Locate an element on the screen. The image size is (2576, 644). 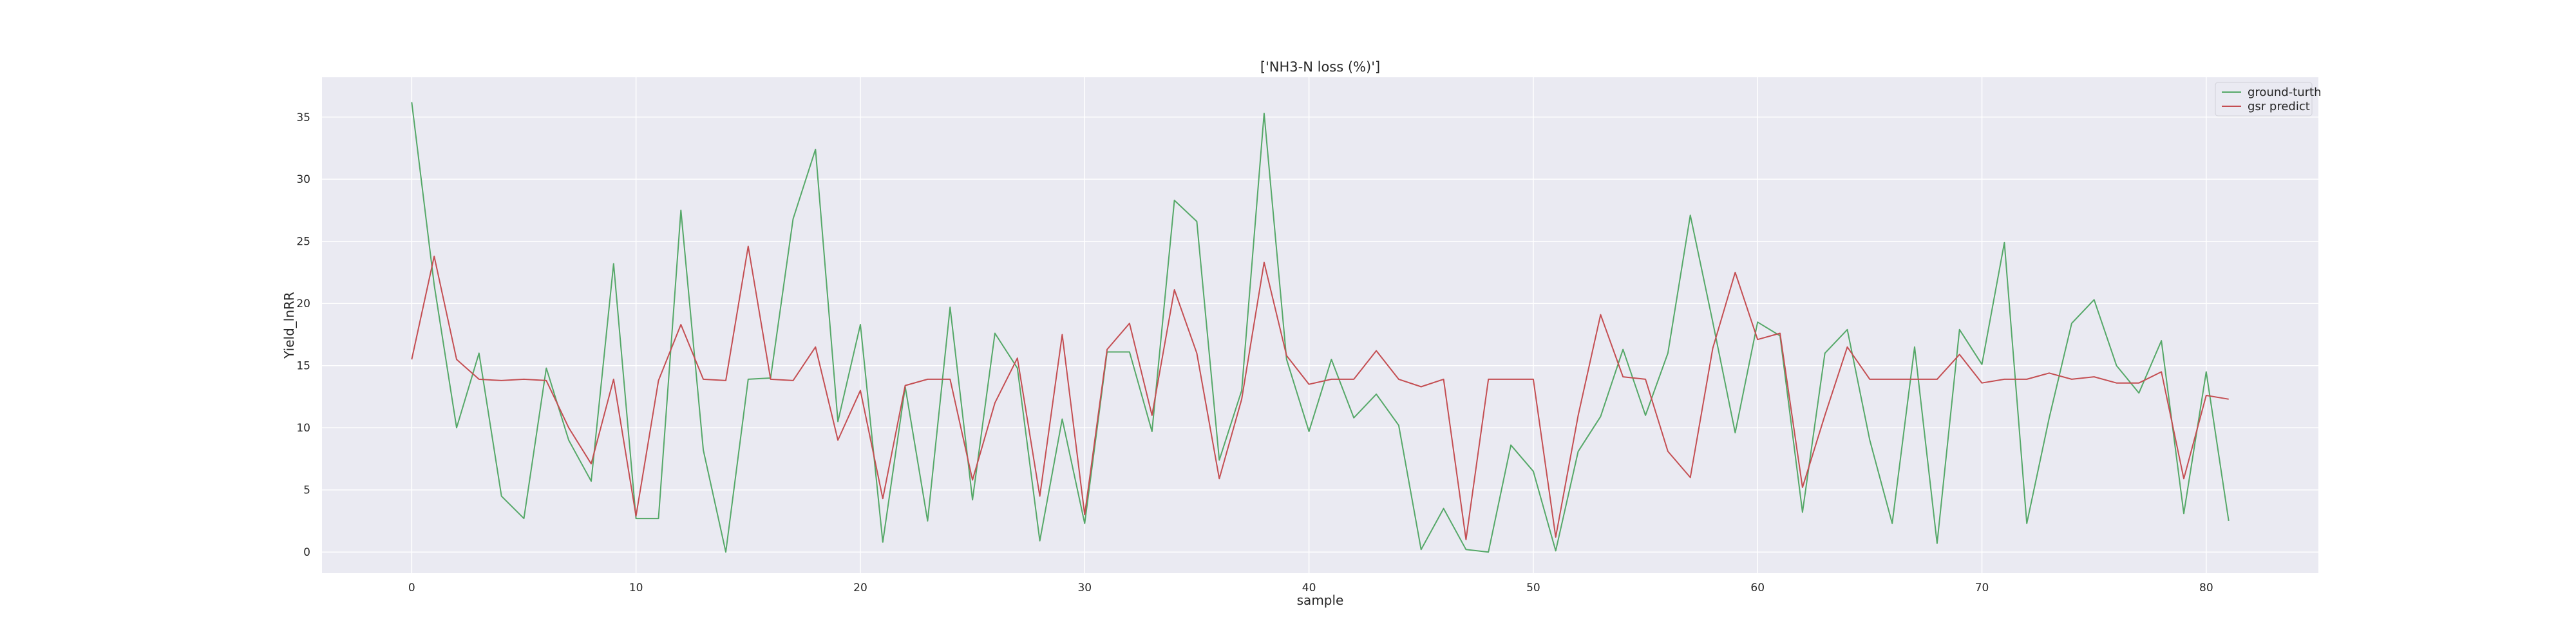
y-tick-label: 10 is located at coordinates (303, 429).